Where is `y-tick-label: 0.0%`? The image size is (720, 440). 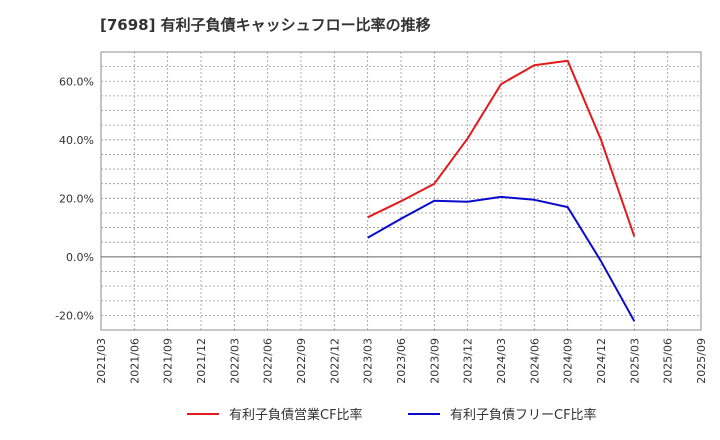 y-tick-label: 0.0% is located at coordinates (80, 257).